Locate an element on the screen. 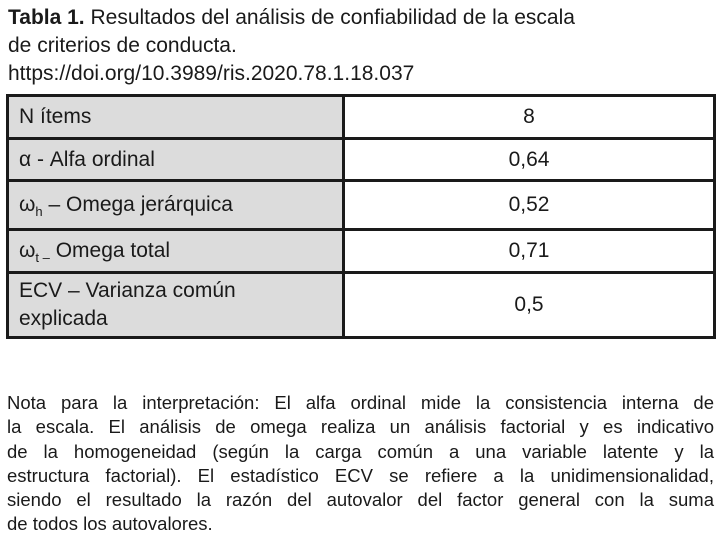  row-label: ωh – Omega jerárquica is located at coordinates (175, 205).